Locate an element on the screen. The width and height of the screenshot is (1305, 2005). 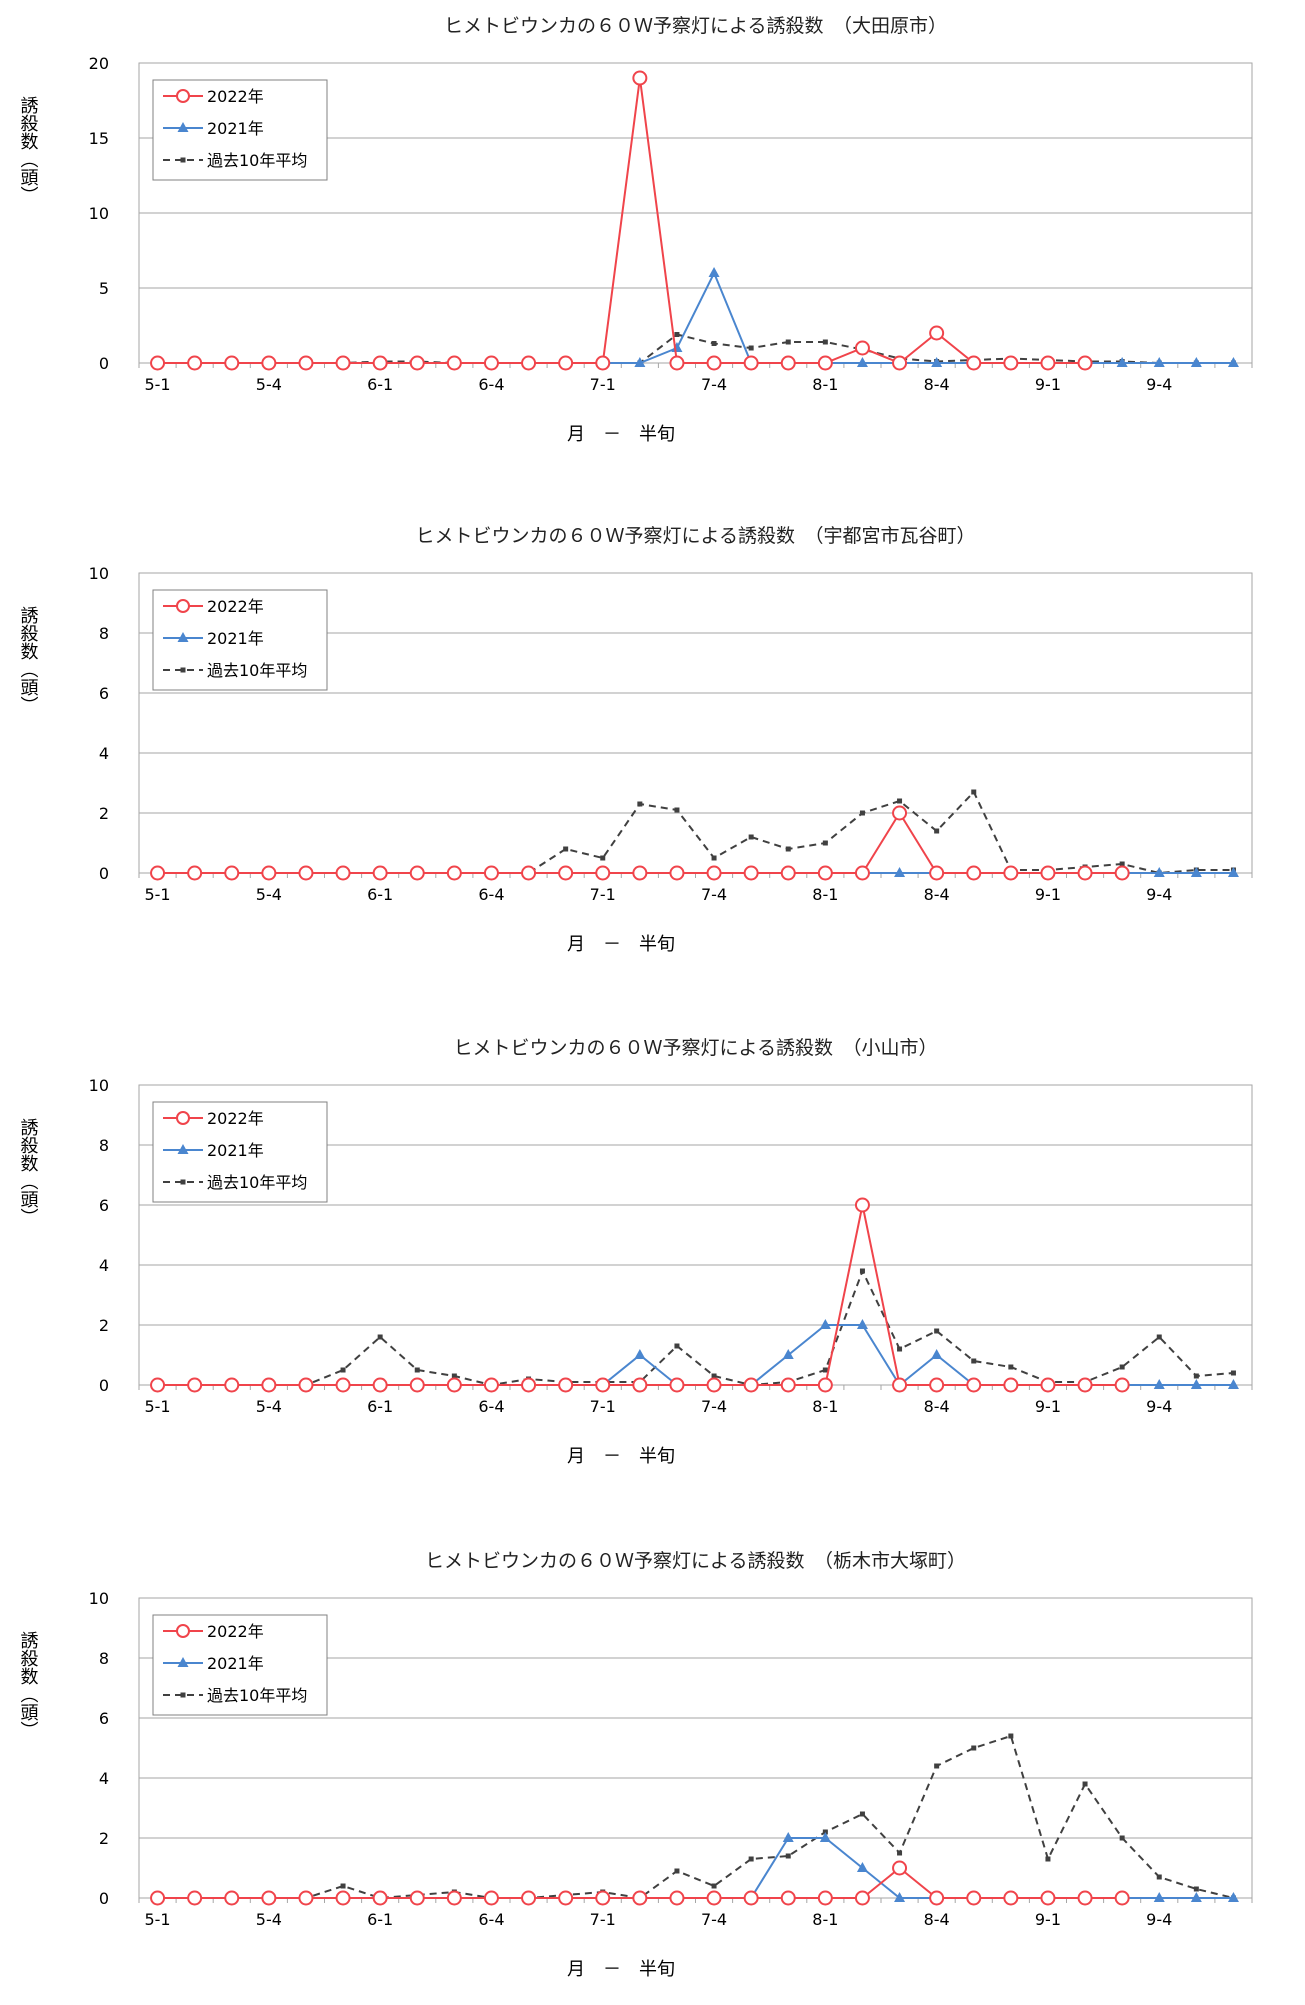
chart-title: ヒメトビウンカの６０Ｗ予察灯による誘殺数 （小山市） is located at coordinates (696, 1048).